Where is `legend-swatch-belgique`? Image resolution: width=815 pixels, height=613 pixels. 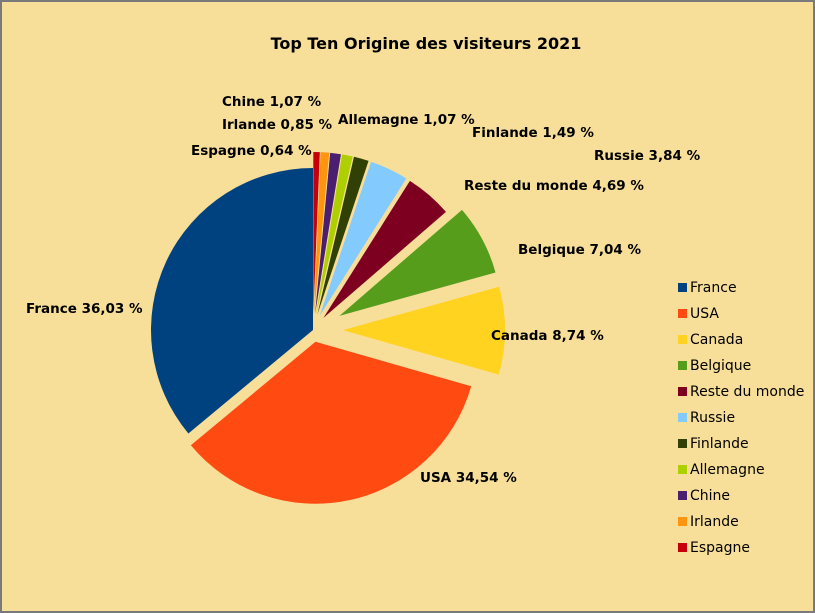
legend-swatch-belgique is located at coordinates (682, 365).